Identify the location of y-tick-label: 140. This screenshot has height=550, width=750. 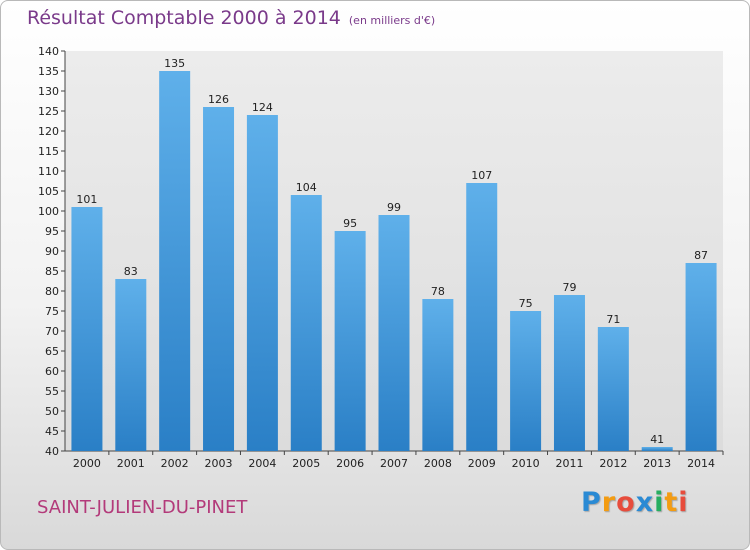
(48, 51).